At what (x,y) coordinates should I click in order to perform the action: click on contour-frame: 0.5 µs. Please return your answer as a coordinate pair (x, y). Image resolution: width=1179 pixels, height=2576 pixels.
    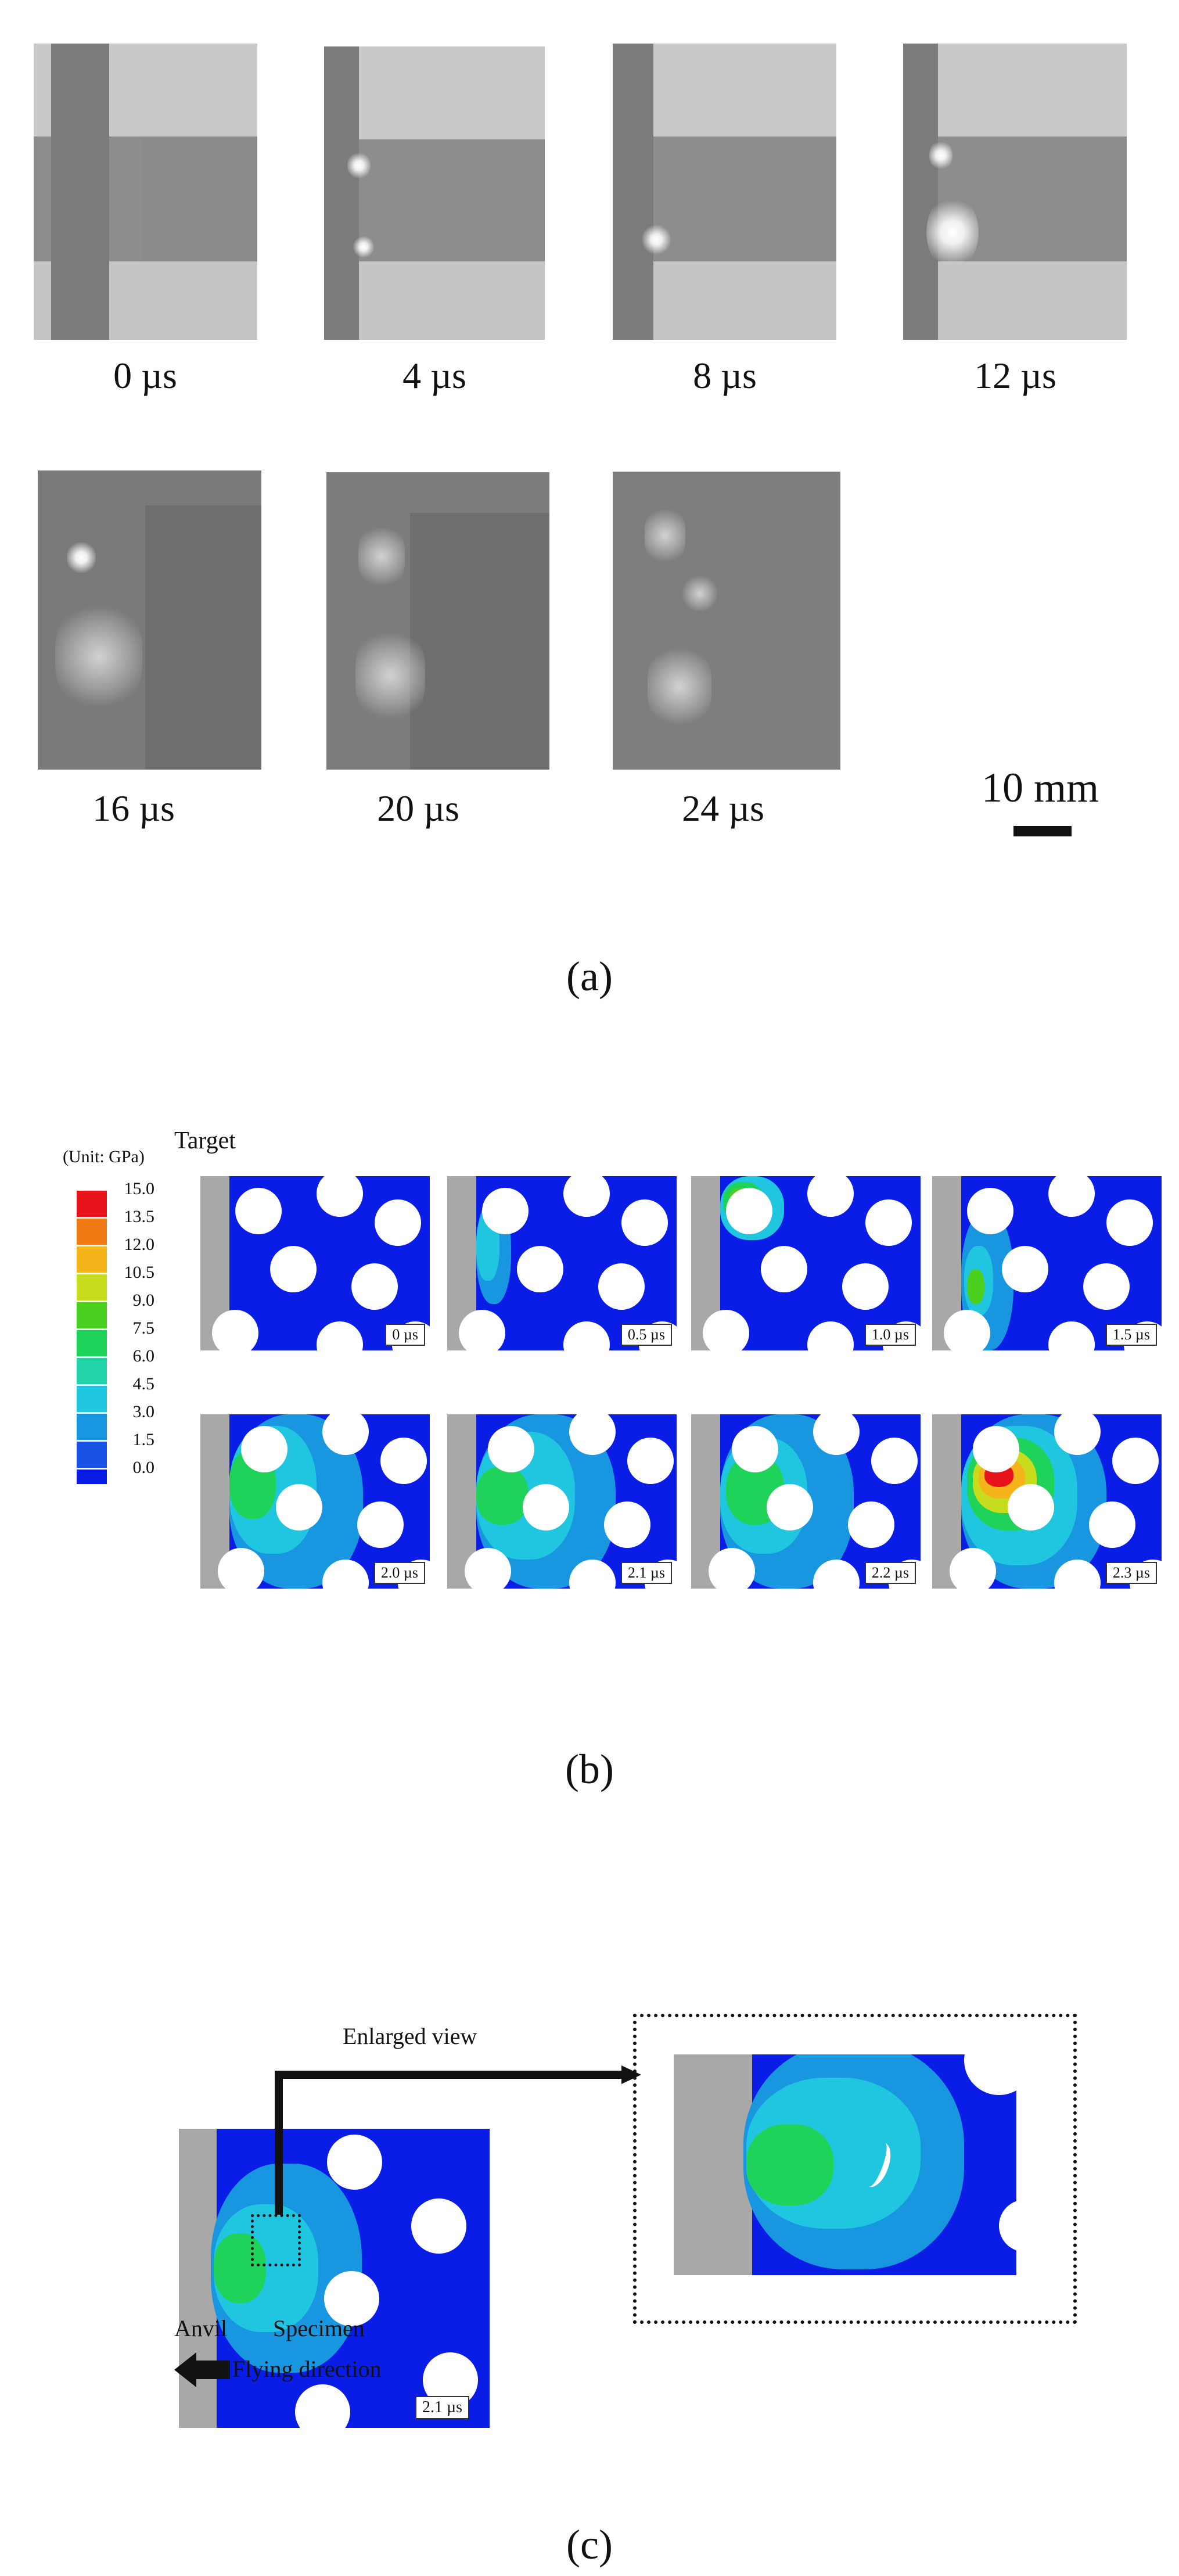
    Looking at the image, I should click on (562, 1263).